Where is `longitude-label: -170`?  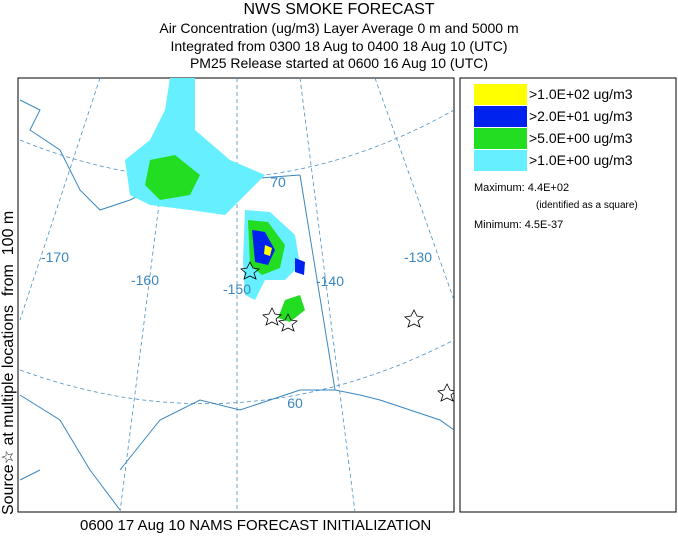
longitude-label: -170 is located at coordinates (55, 257).